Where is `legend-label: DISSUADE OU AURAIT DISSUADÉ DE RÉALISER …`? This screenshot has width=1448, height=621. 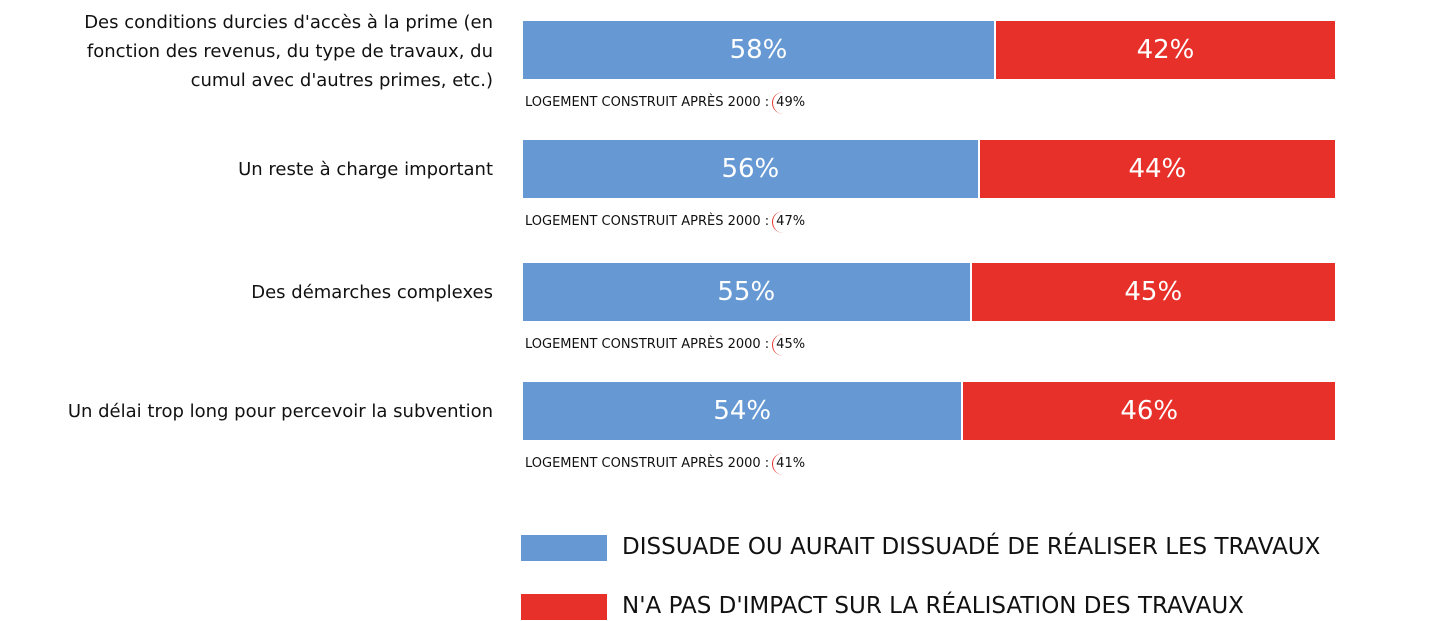 legend-label: DISSUADE OU AURAIT DISSUADÉ DE RÉALISER … is located at coordinates (971, 547).